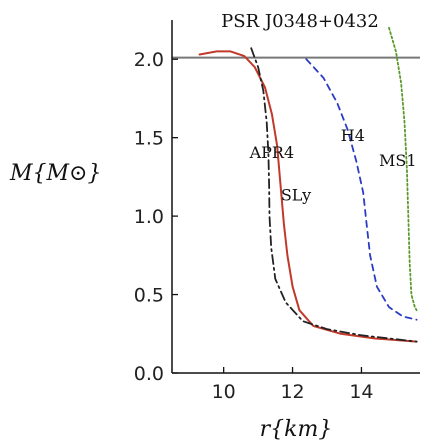  I want to click on labels-layer: APR4 SLy H4 MS1, so click(333, 165).